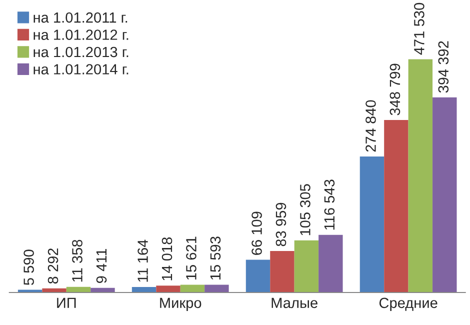 This screenshot has height=325, width=470. What do you see at coordinates (215, 258) in the screenshot?
I see `data-label: 15 593` at bounding box center [215, 258].